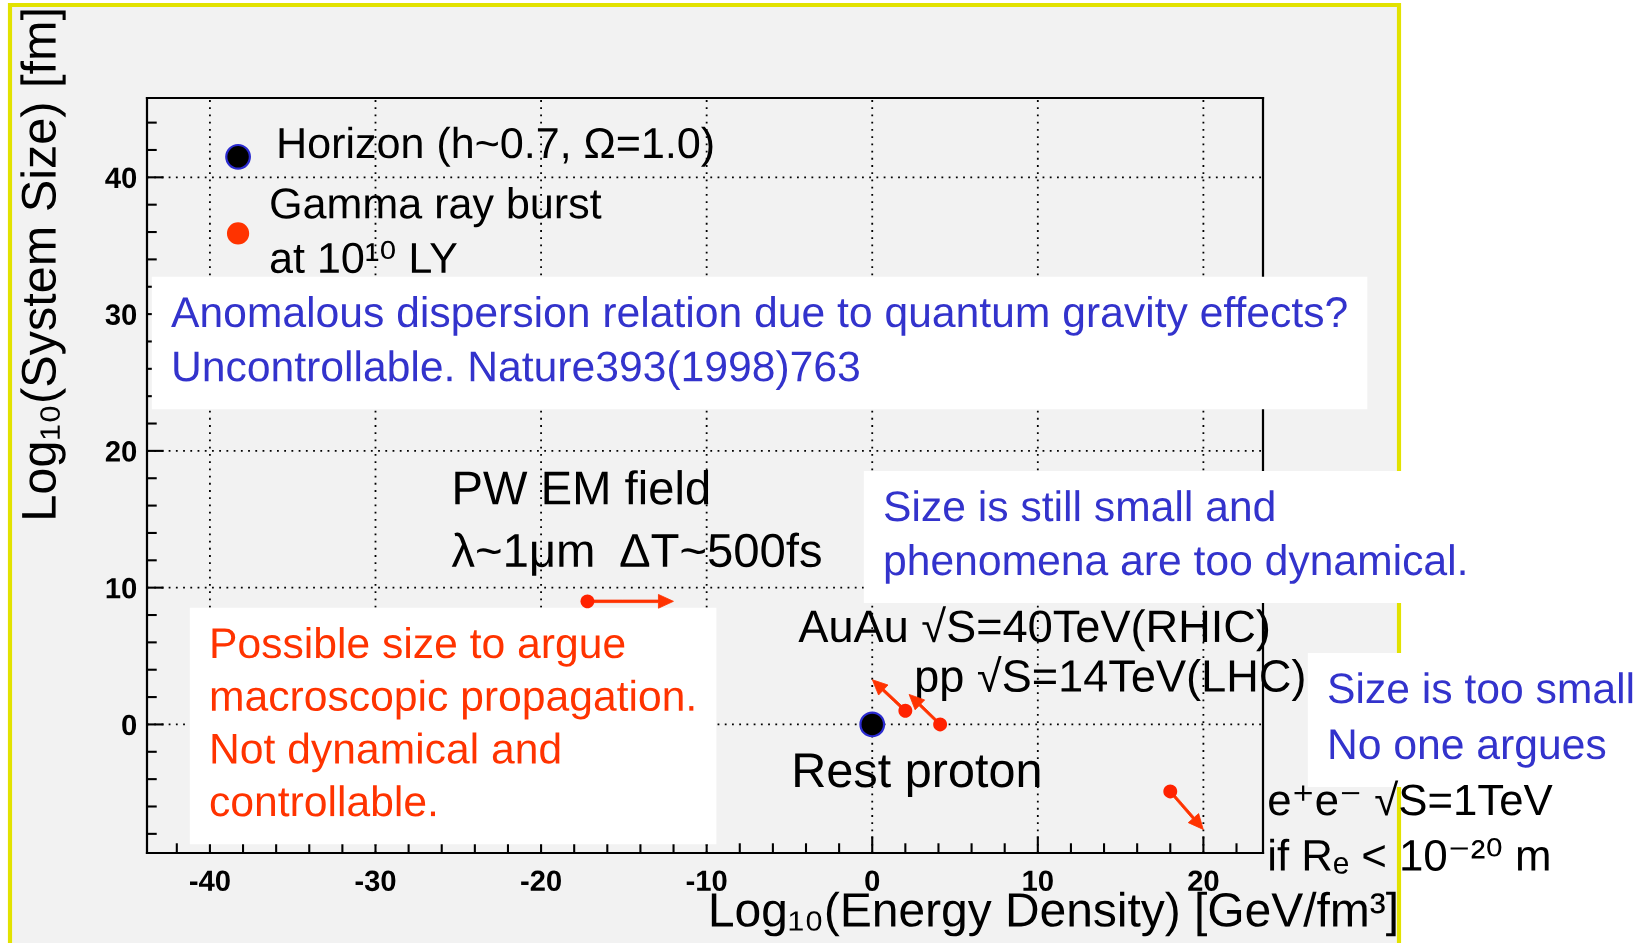  Describe the element at coordinates (496, 146) in the screenshot. I see `annotation: Horizon (h~0.7, Ω=1.0)` at that location.